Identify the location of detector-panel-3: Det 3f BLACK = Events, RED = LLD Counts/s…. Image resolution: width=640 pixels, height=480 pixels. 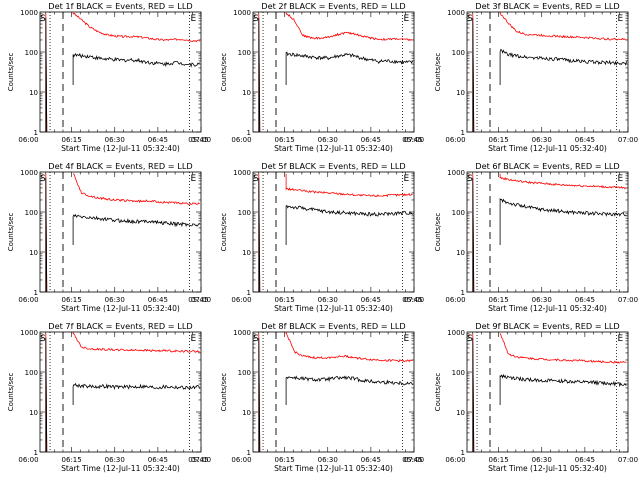
(520, 77).